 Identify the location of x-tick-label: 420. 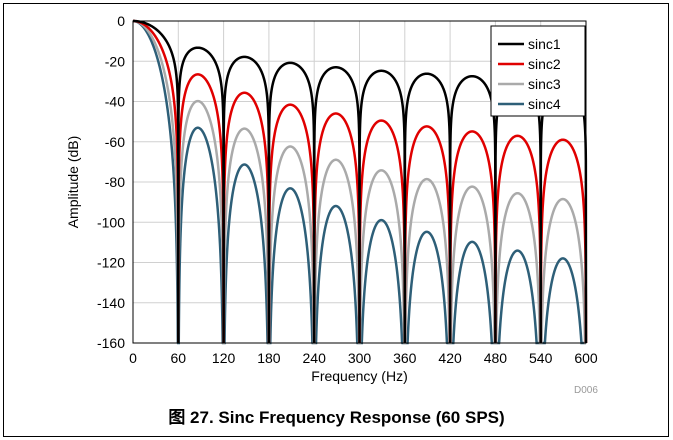
(450, 358).